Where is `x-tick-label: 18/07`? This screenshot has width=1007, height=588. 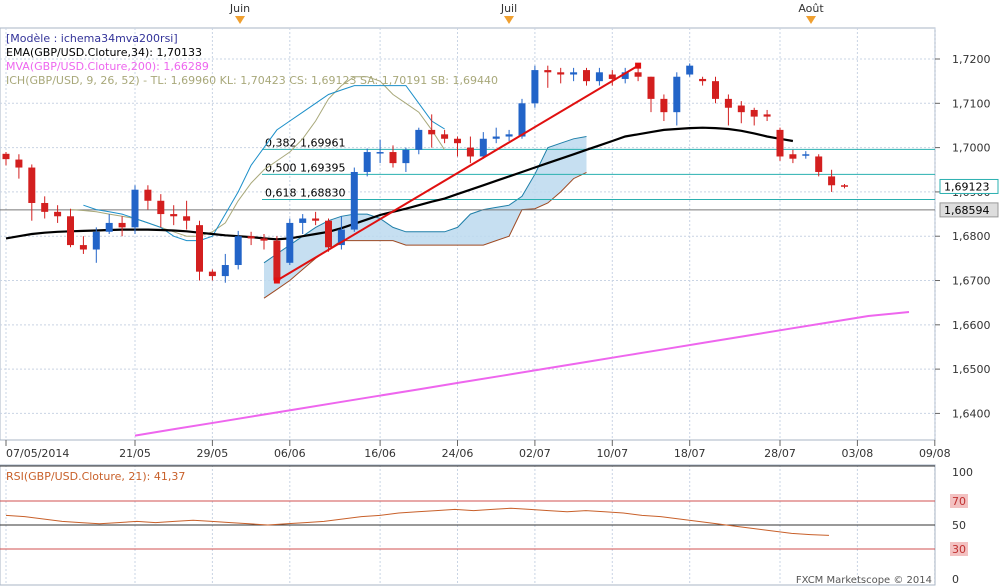
x-tick-label: 18/07 is located at coordinates (690, 453).